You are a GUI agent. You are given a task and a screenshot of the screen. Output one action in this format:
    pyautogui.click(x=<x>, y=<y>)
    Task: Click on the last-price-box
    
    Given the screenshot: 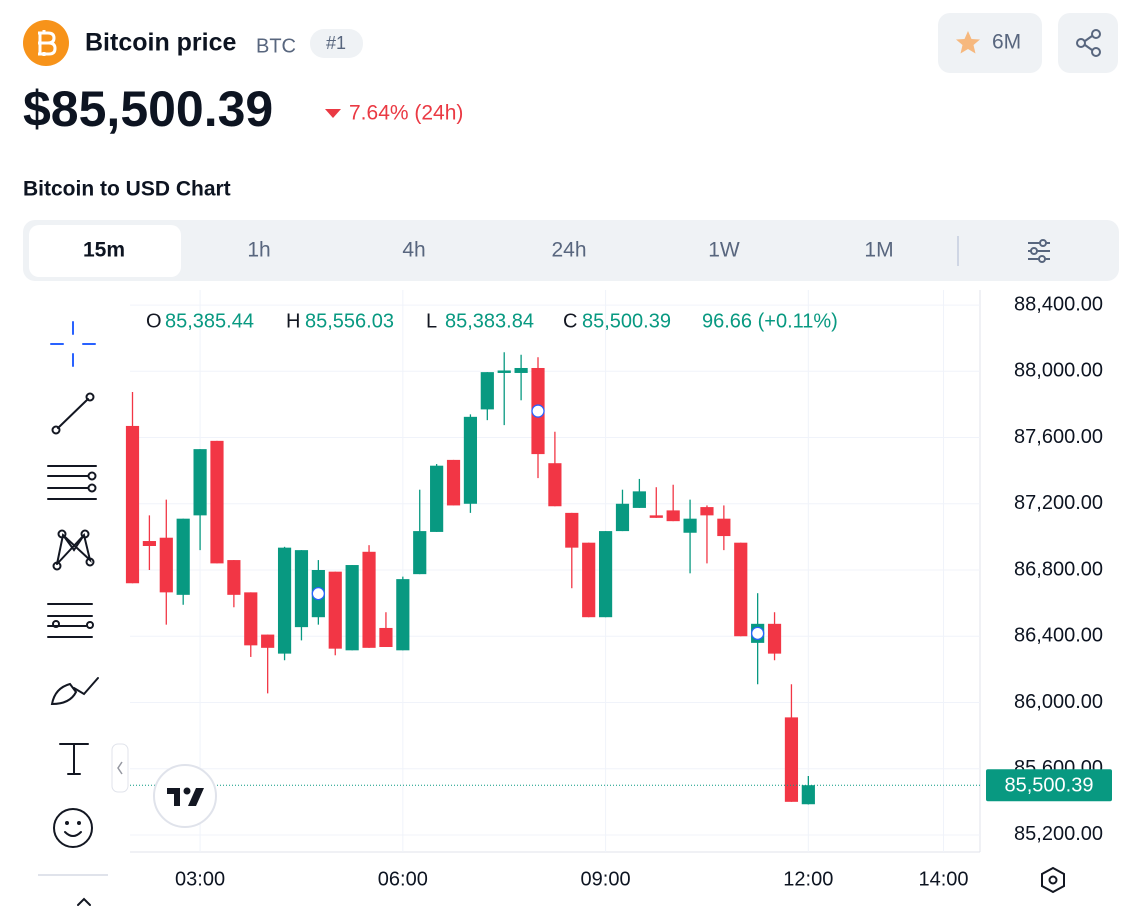 What is the action you would take?
    pyautogui.click(x=1049, y=785)
    